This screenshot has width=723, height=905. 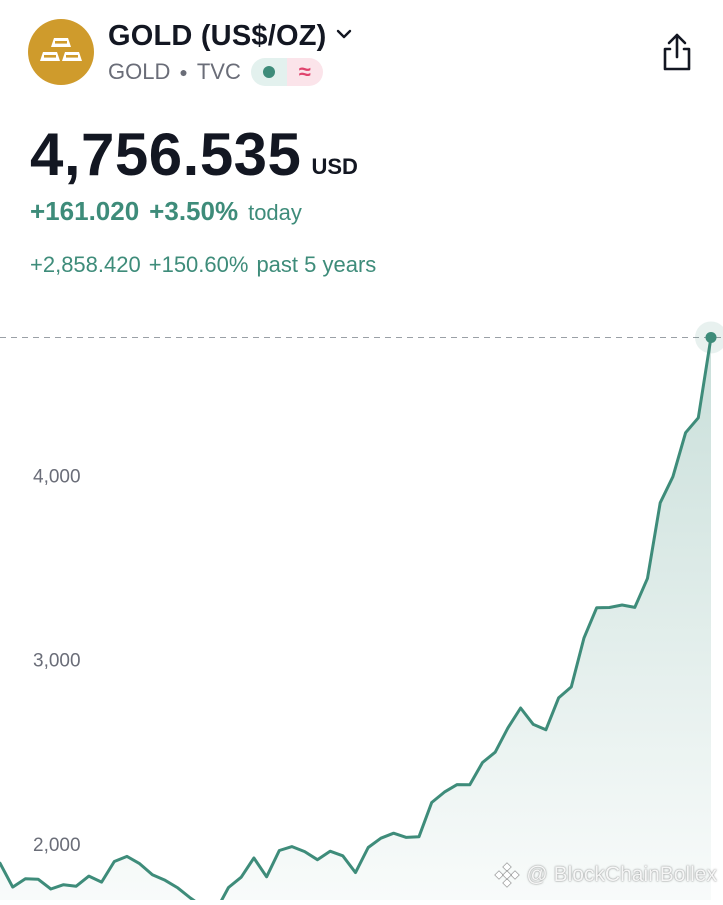 I want to click on change-period: today, so click(x=275, y=212).